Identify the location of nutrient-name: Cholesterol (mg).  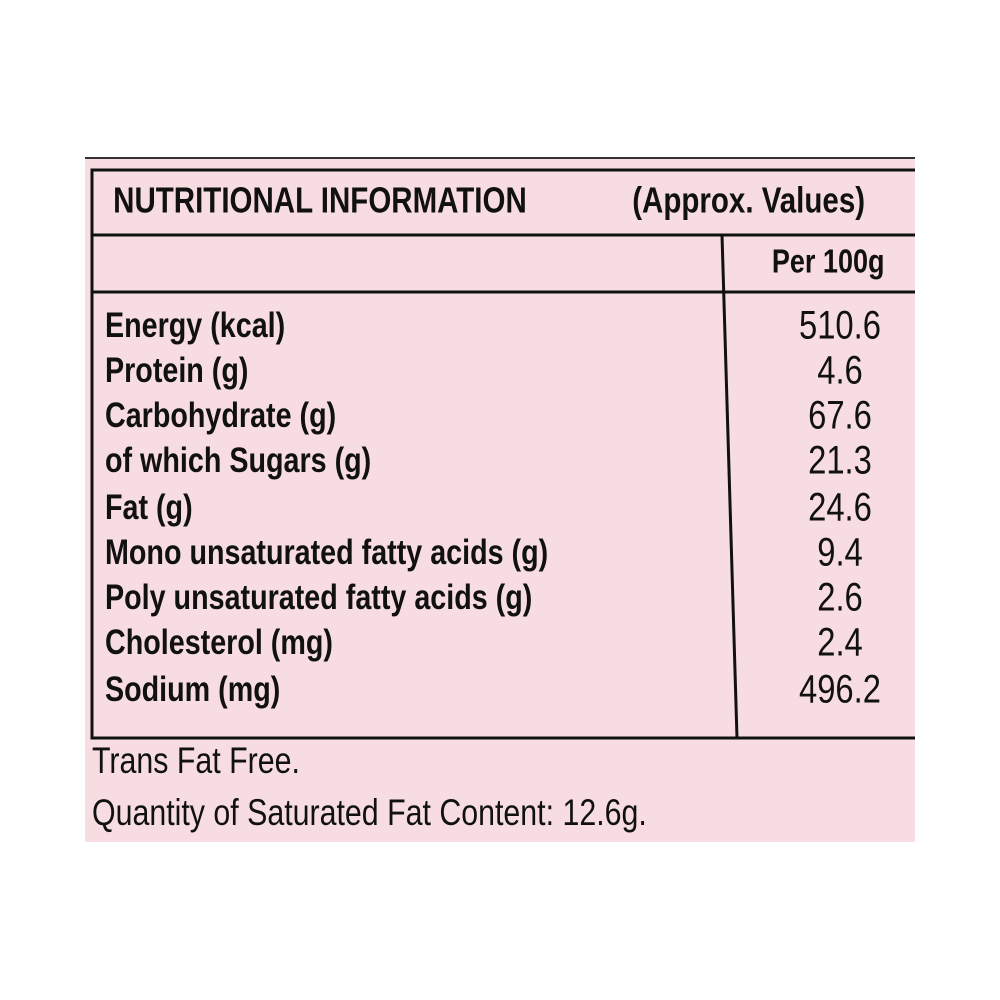
(219, 642).